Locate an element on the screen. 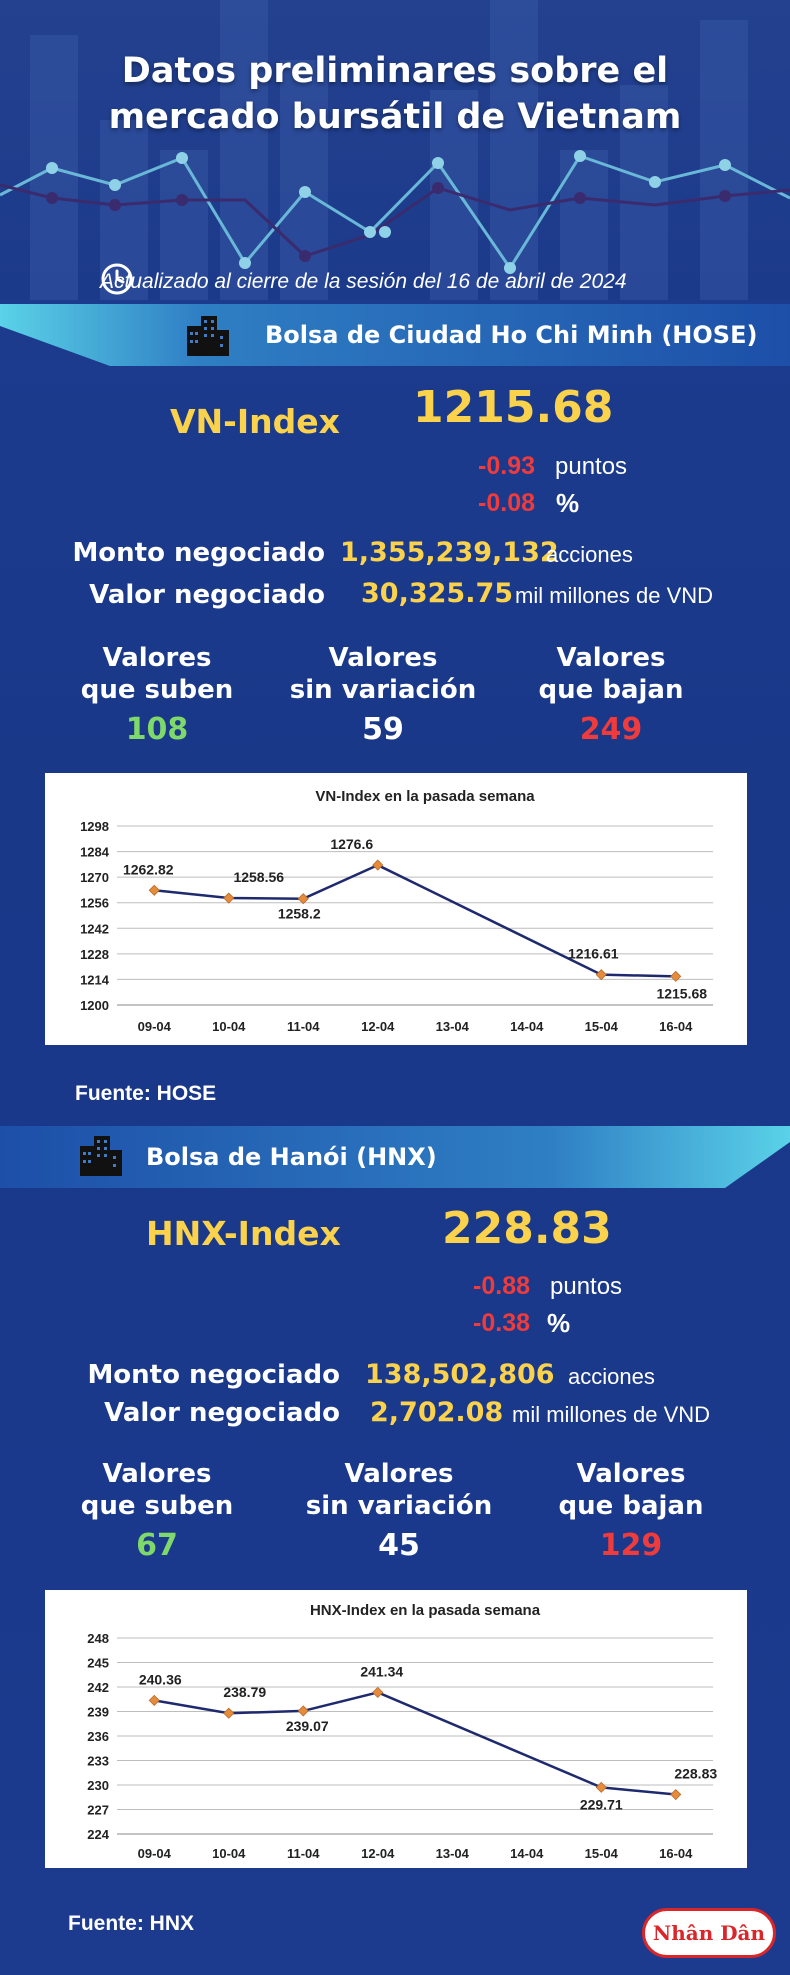 The height and width of the screenshot is (1975, 790). hnx-x-tick-label: 16-04 is located at coordinates (676, 1853).